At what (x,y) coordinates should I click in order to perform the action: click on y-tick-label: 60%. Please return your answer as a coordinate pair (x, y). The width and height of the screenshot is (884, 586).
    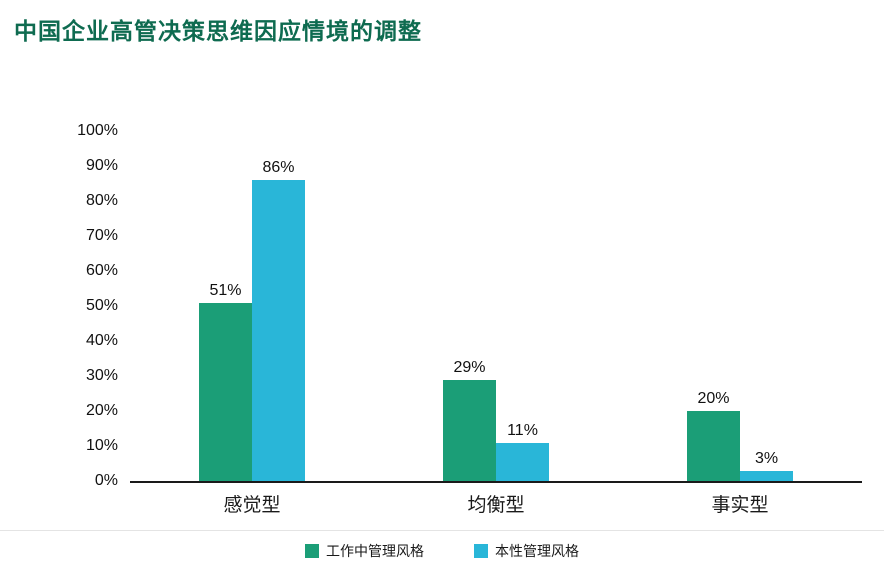
    Looking at the image, I should click on (101, 270).